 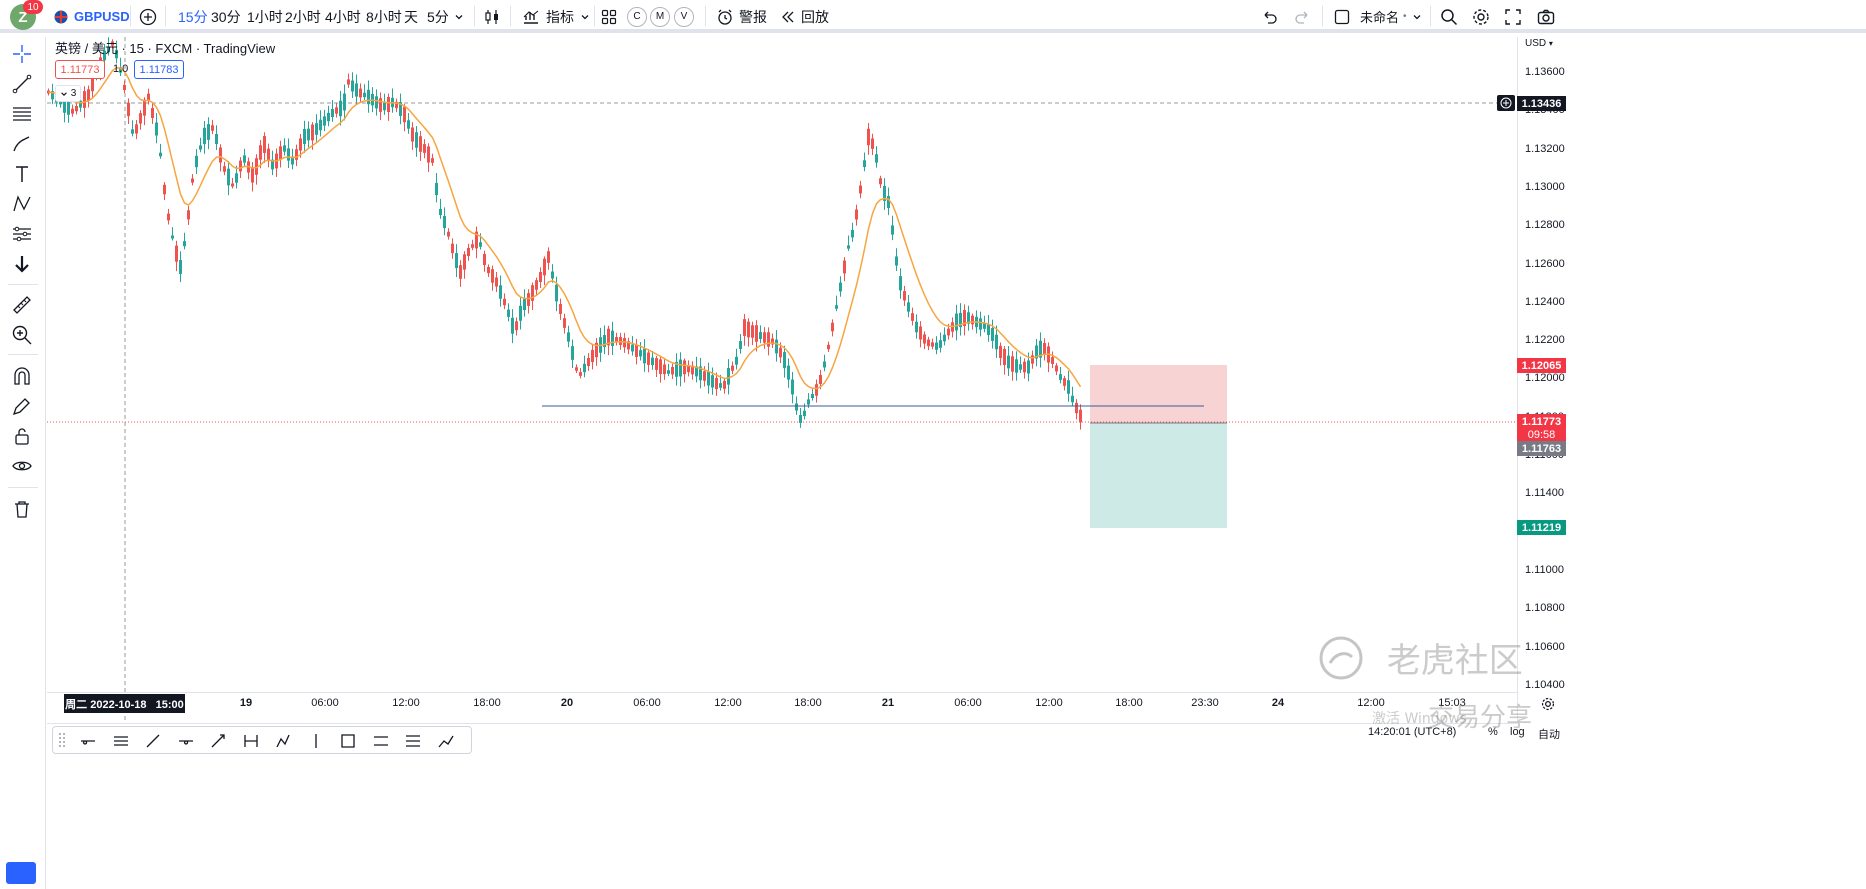 What do you see at coordinates (80, 69) in the screenshot?
I see `bid-price-box: 1.11773` at bounding box center [80, 69].